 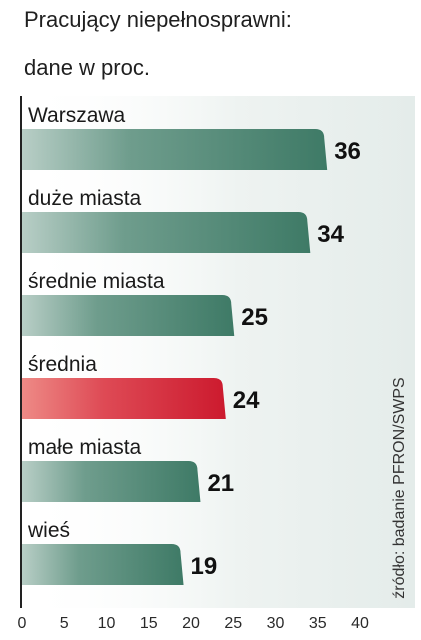 What do you see at coordinates (233, 623) in the screenshot?
I see `x-tick-label: 25` at bounding box center [233, 623].